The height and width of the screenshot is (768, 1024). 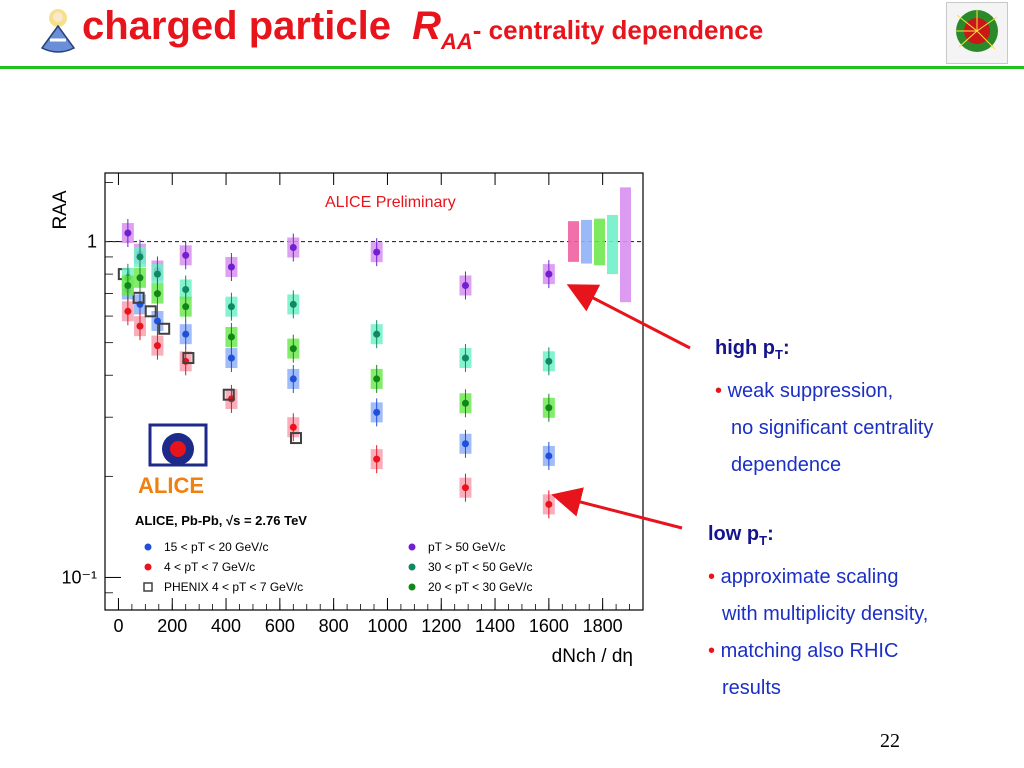 What do you see at coordinates (226, 626) in the screenshot?
I see `x-tick-label: 400` at bounding box center [226, 626].